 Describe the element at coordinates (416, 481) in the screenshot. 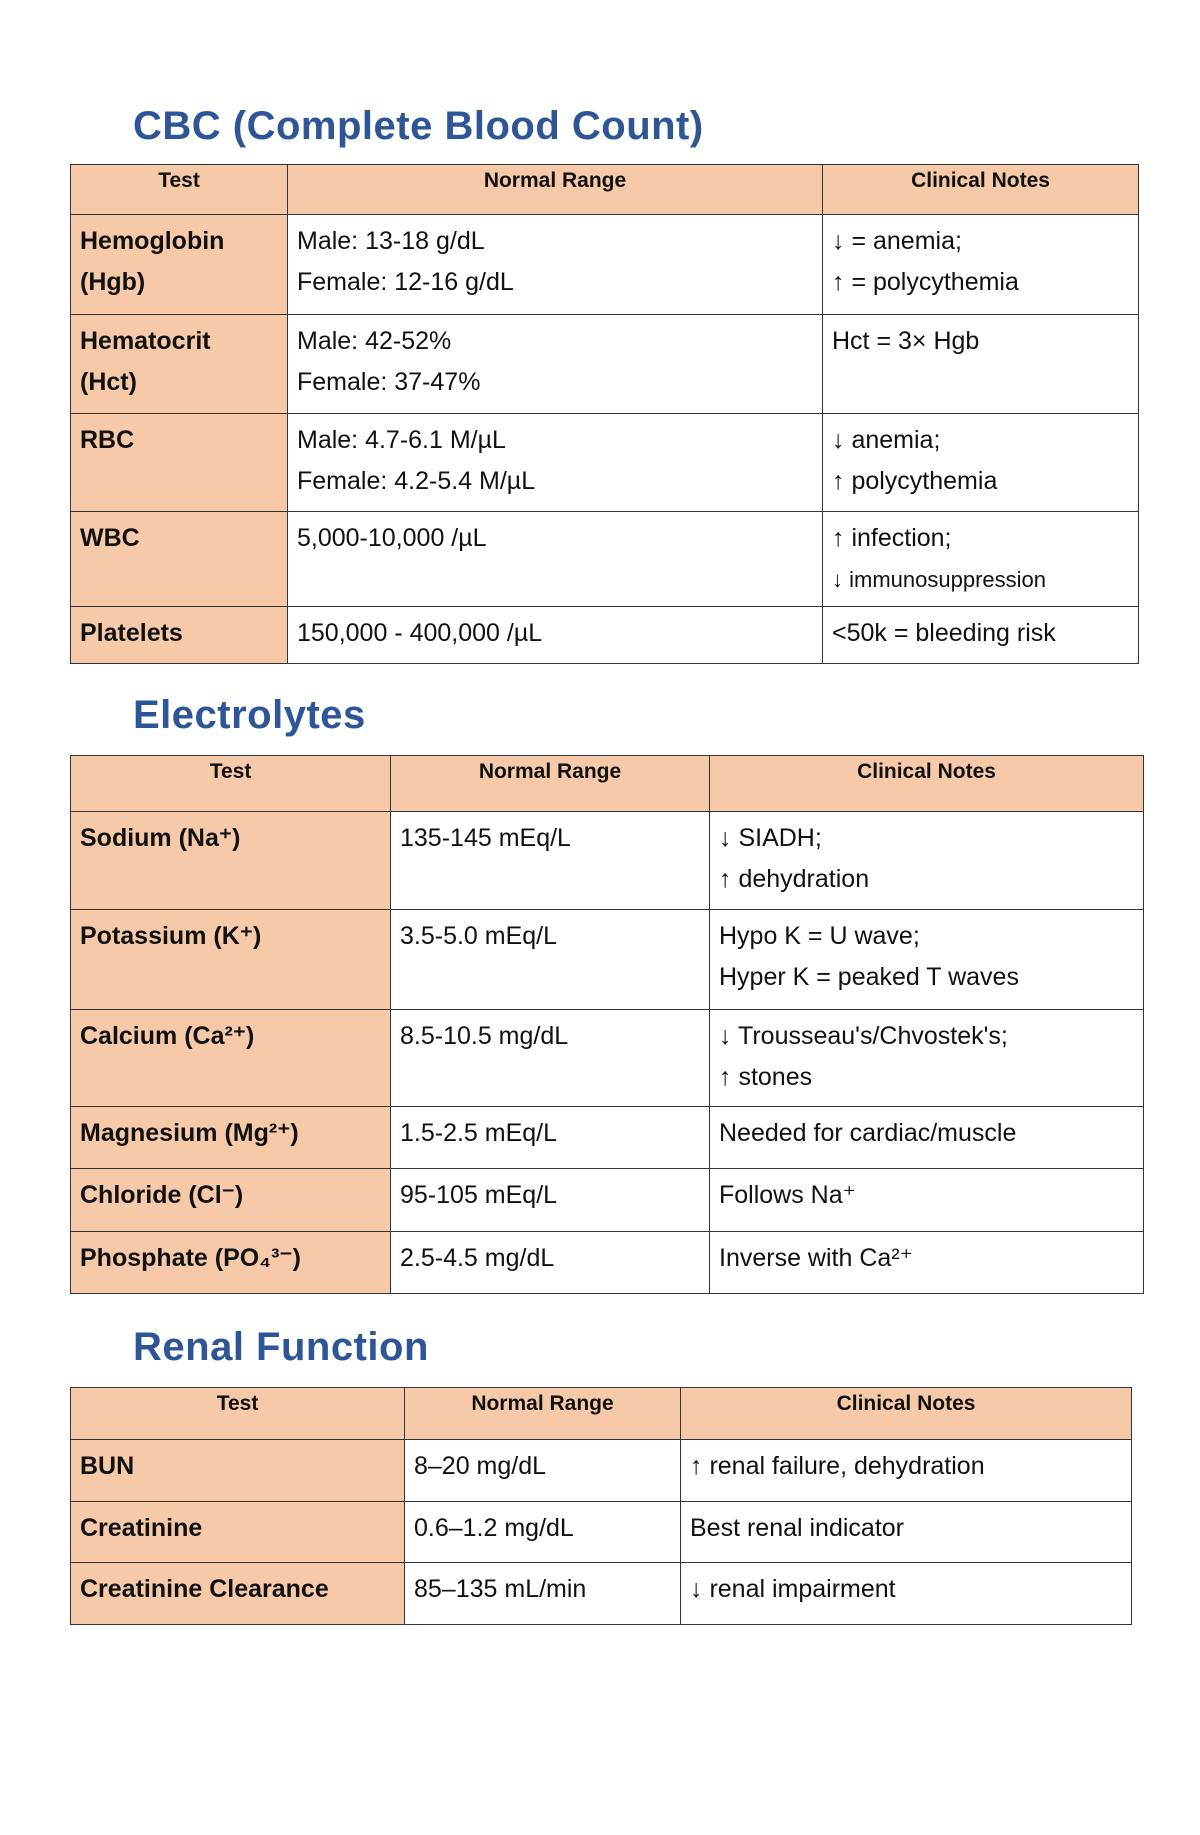

I see `range-line: Female: 4.2-5.4 M/µL` at that location.